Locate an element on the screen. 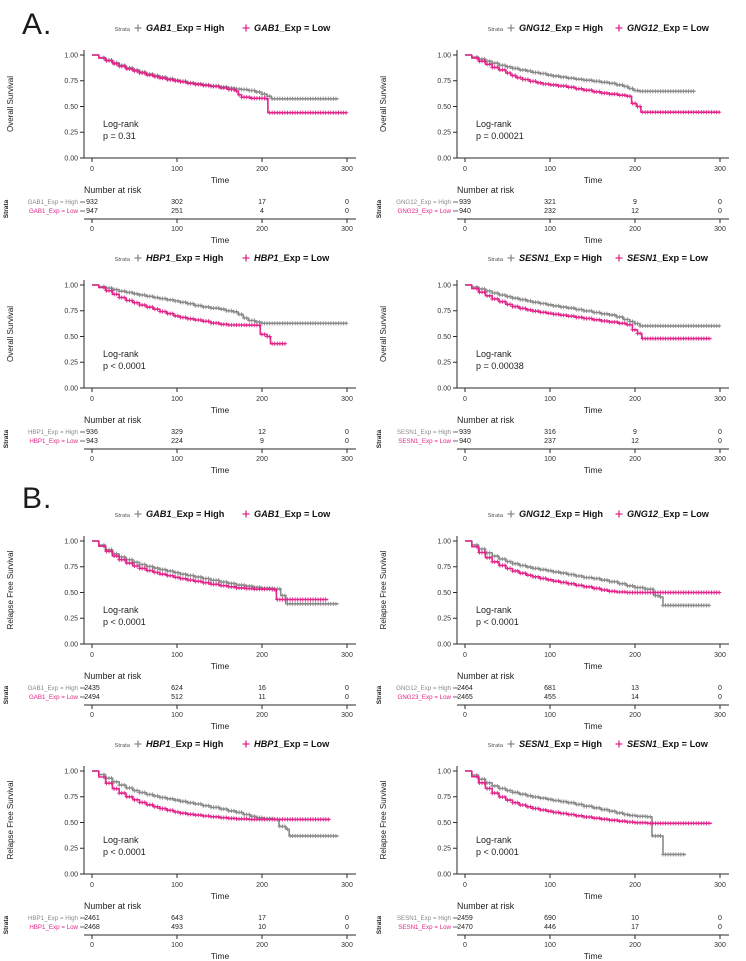 The width and height of the screenshot is (746, 961). survival-curve-low is located at coordinates (588, 312).